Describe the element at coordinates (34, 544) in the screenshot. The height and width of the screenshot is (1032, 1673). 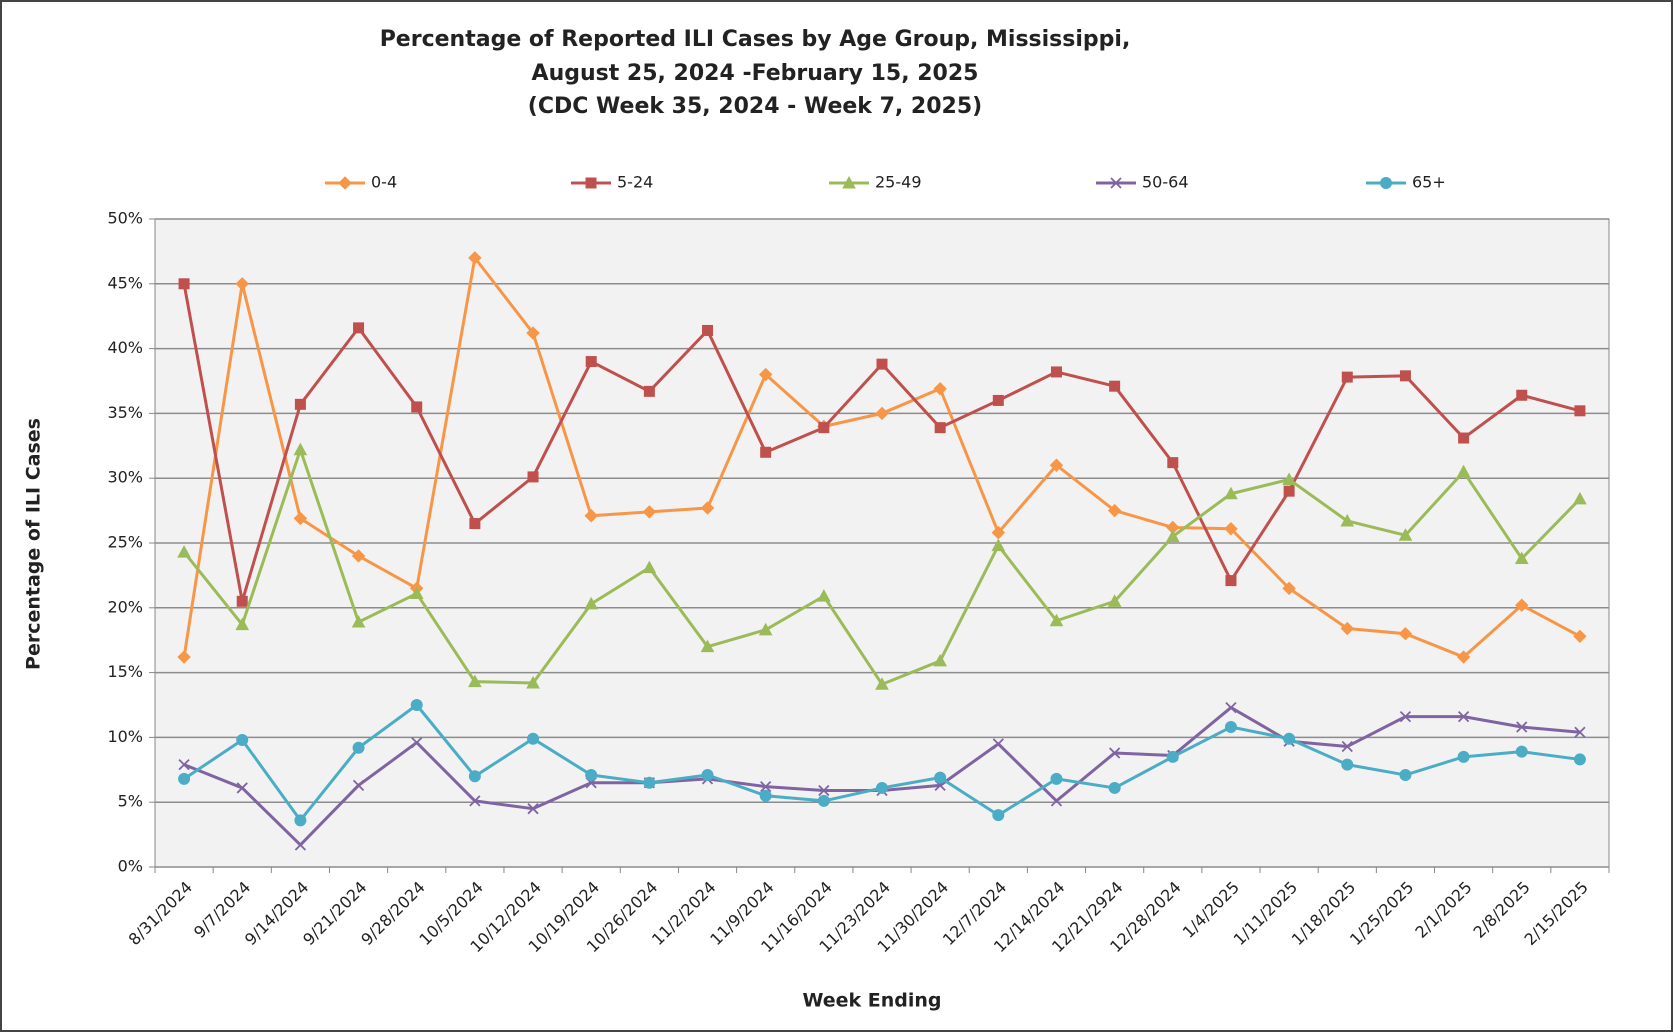
I see `y-axis-label: Percentage of ILI Cases` at that location.